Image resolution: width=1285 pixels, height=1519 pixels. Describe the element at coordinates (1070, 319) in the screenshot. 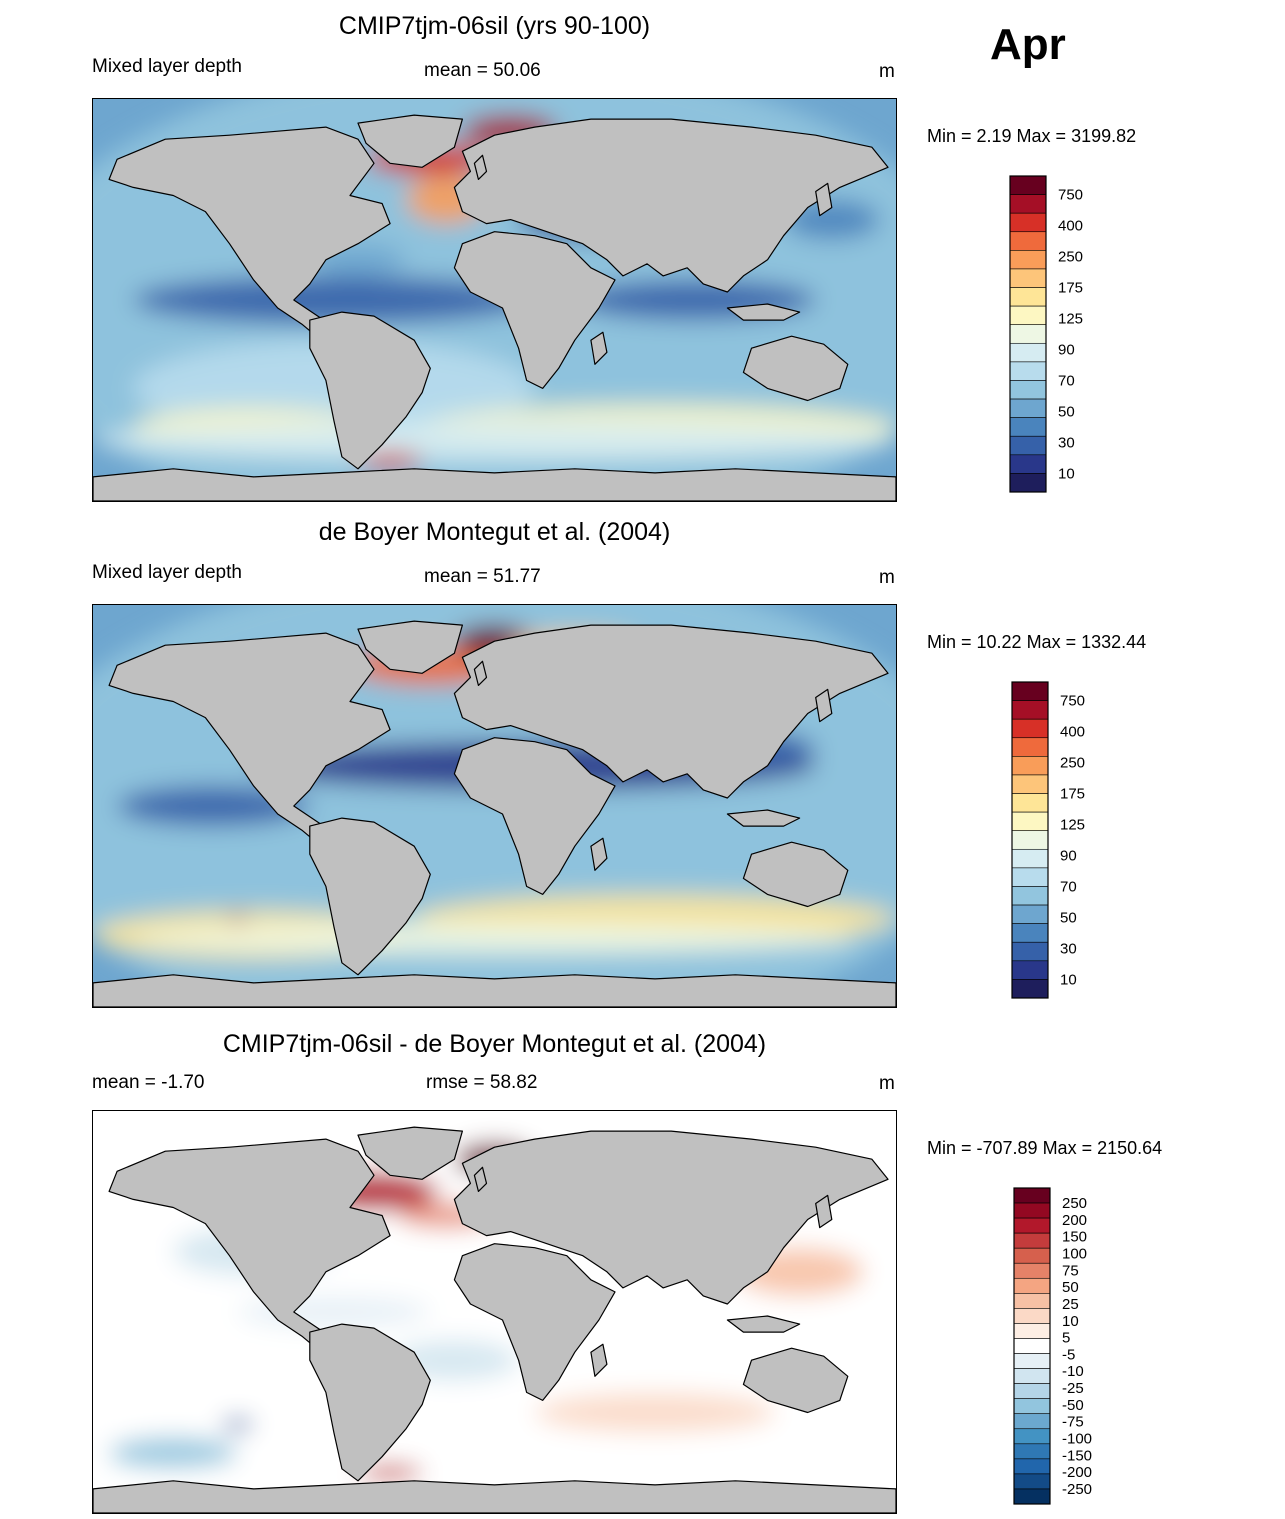

I see `colorbar-tick-label: 125` at that location.